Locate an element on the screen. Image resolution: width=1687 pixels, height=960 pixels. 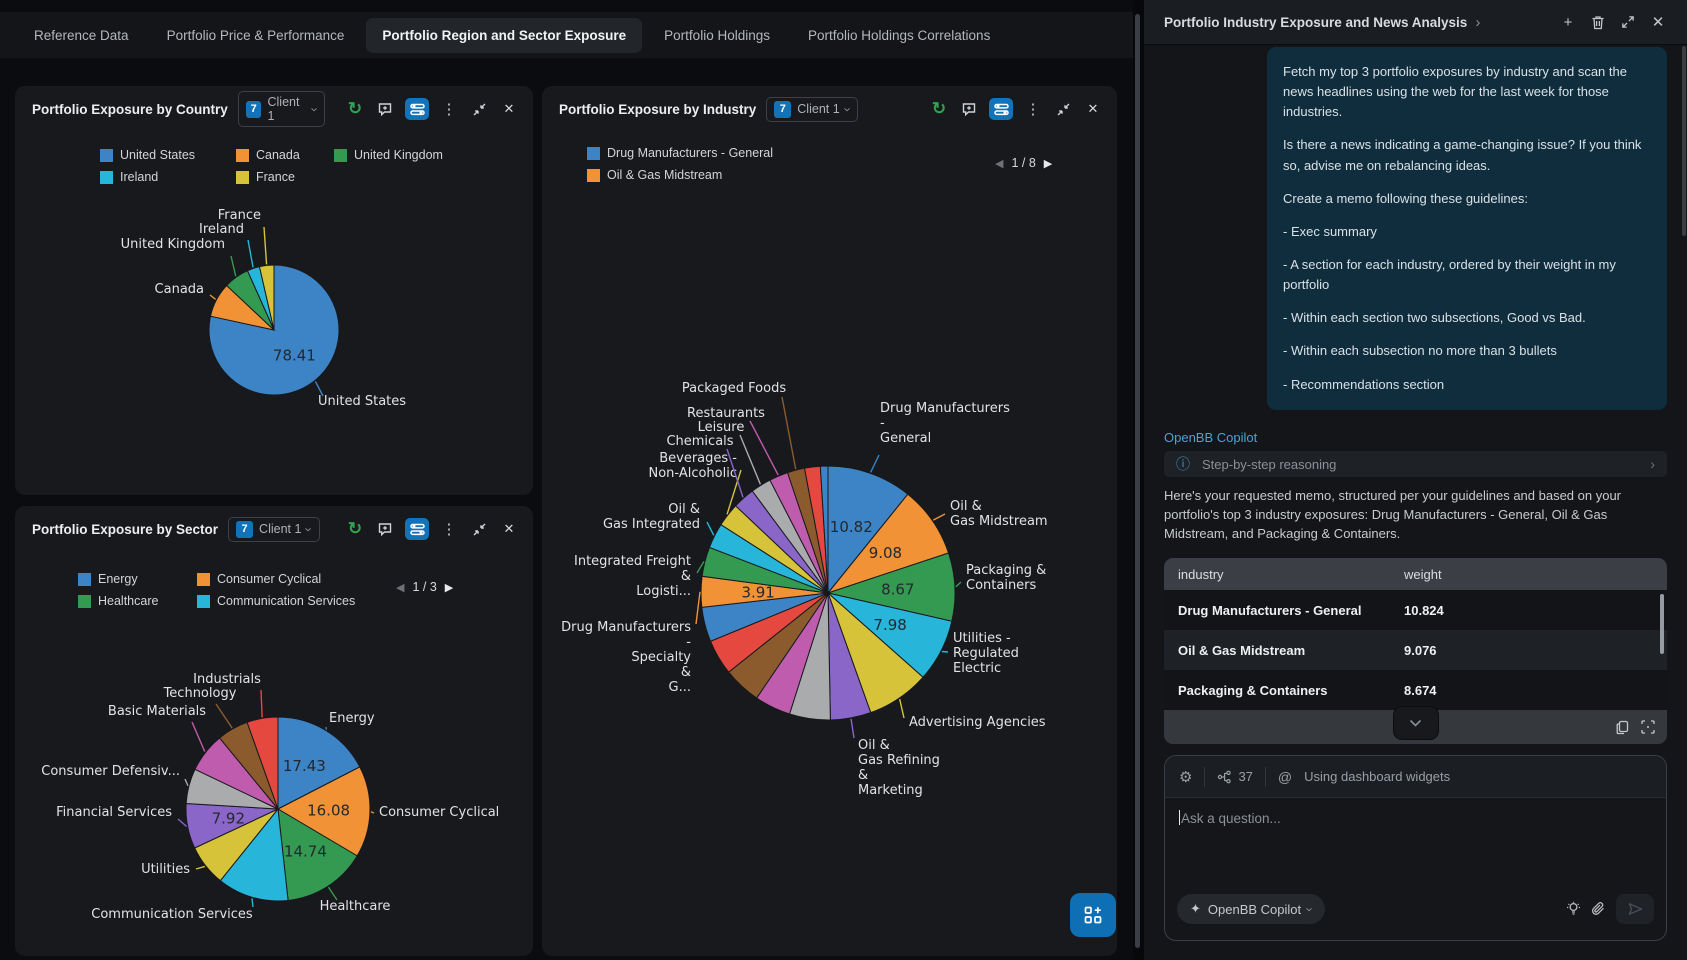
tab-reference-data: Reference Data is located at coordinates (81, 35).